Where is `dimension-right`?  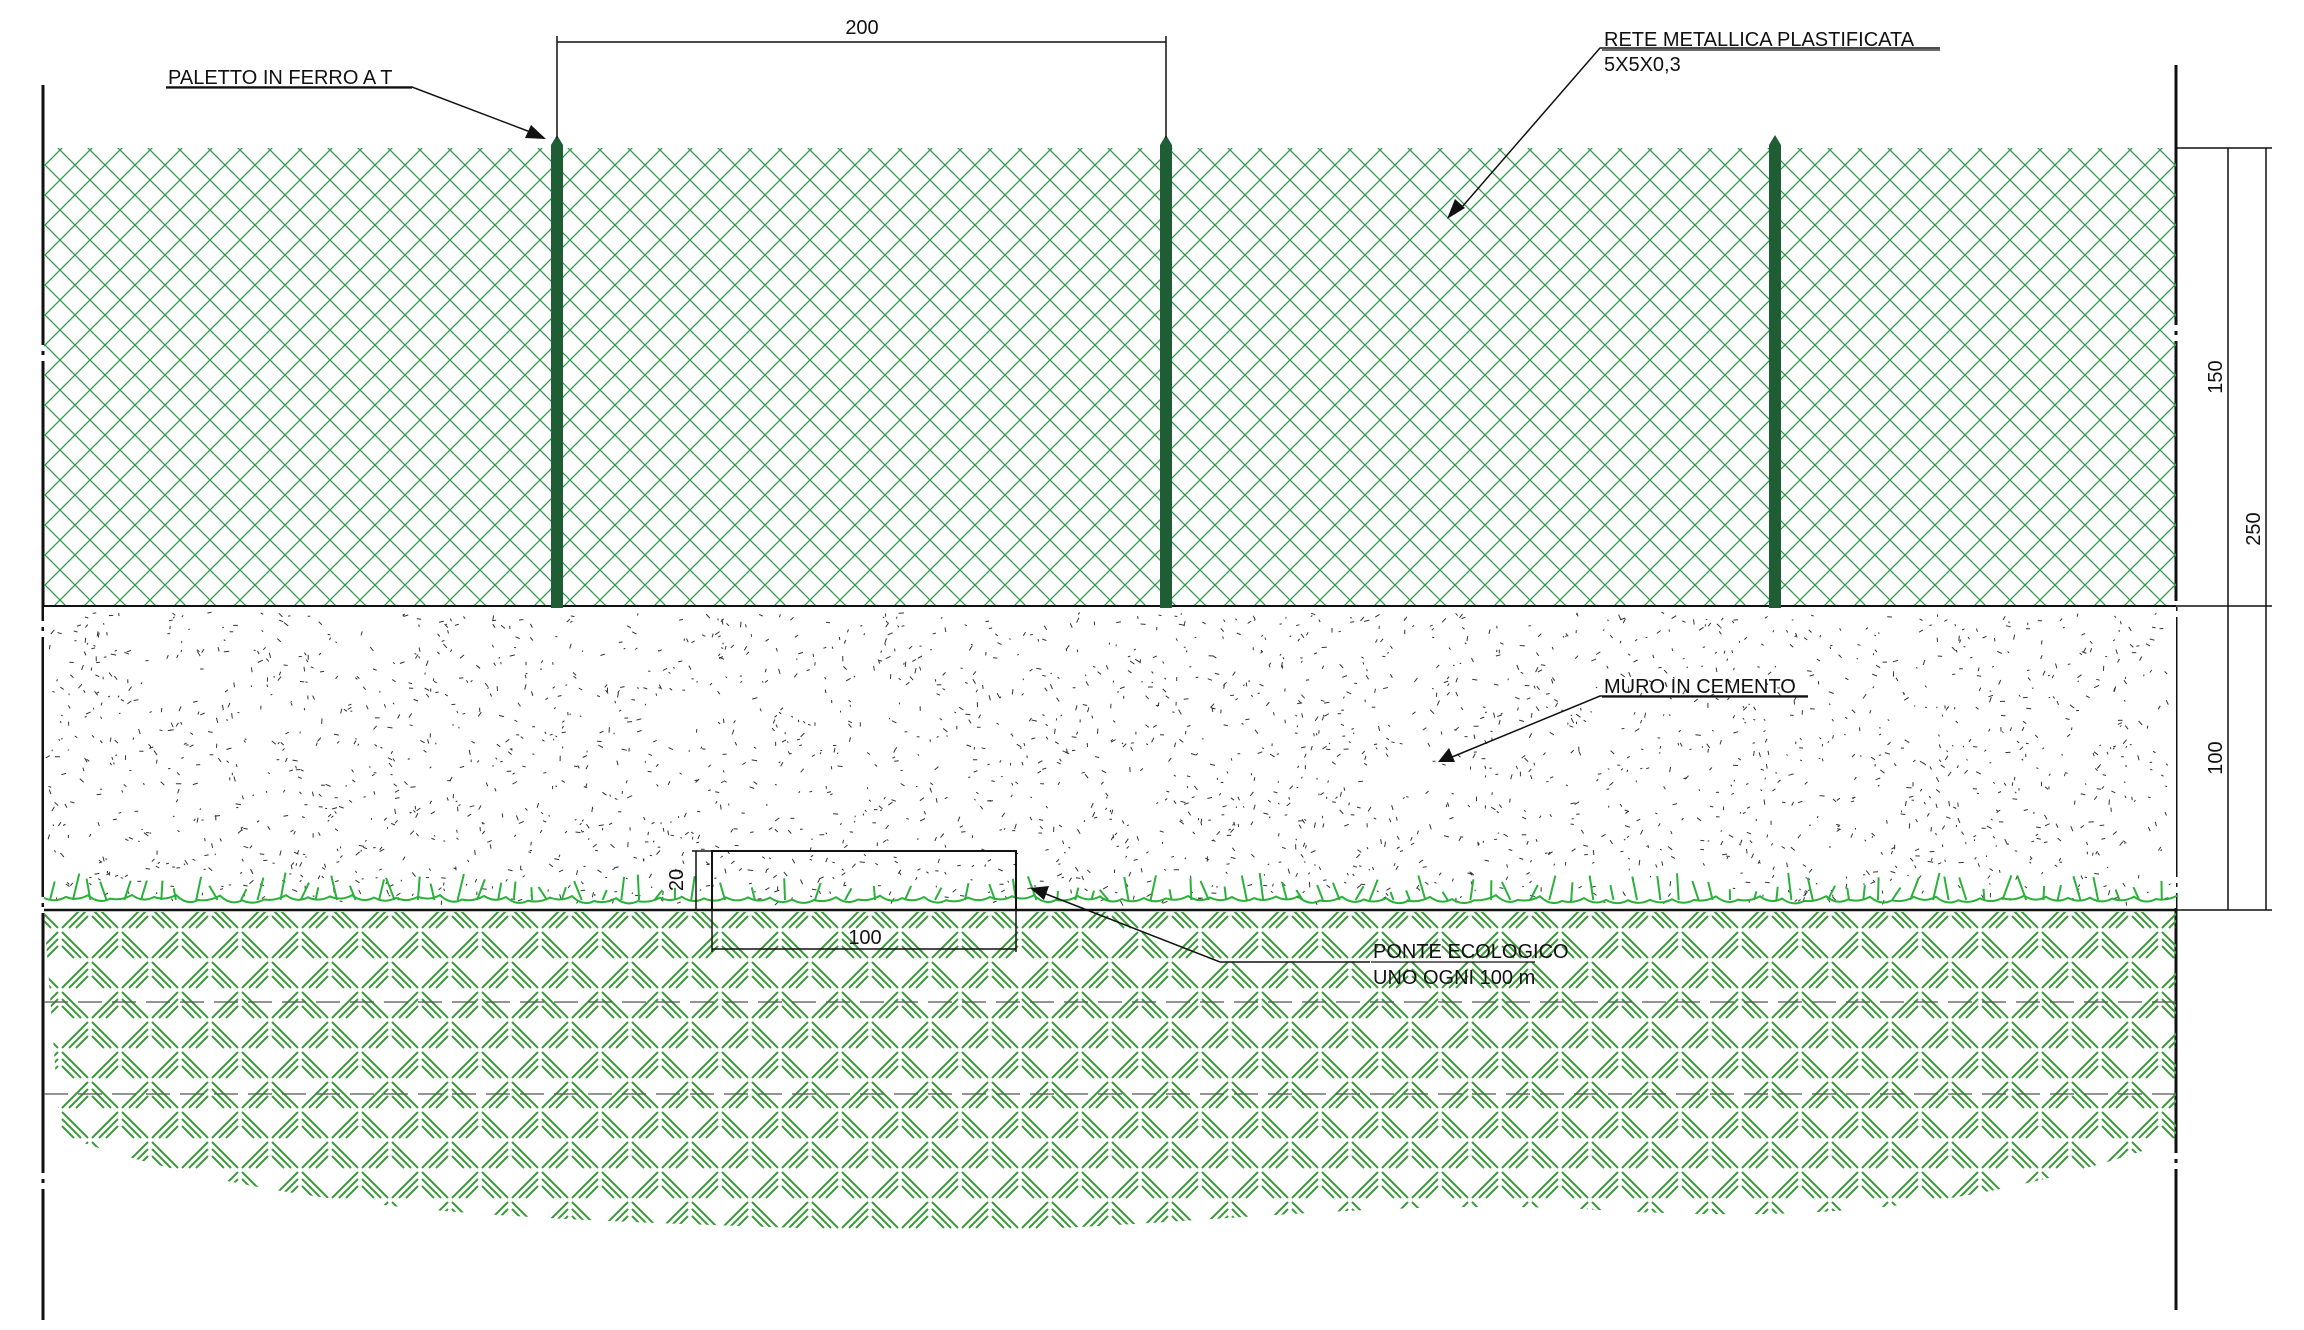
dimension-right is located at coordinates (2224, 529).